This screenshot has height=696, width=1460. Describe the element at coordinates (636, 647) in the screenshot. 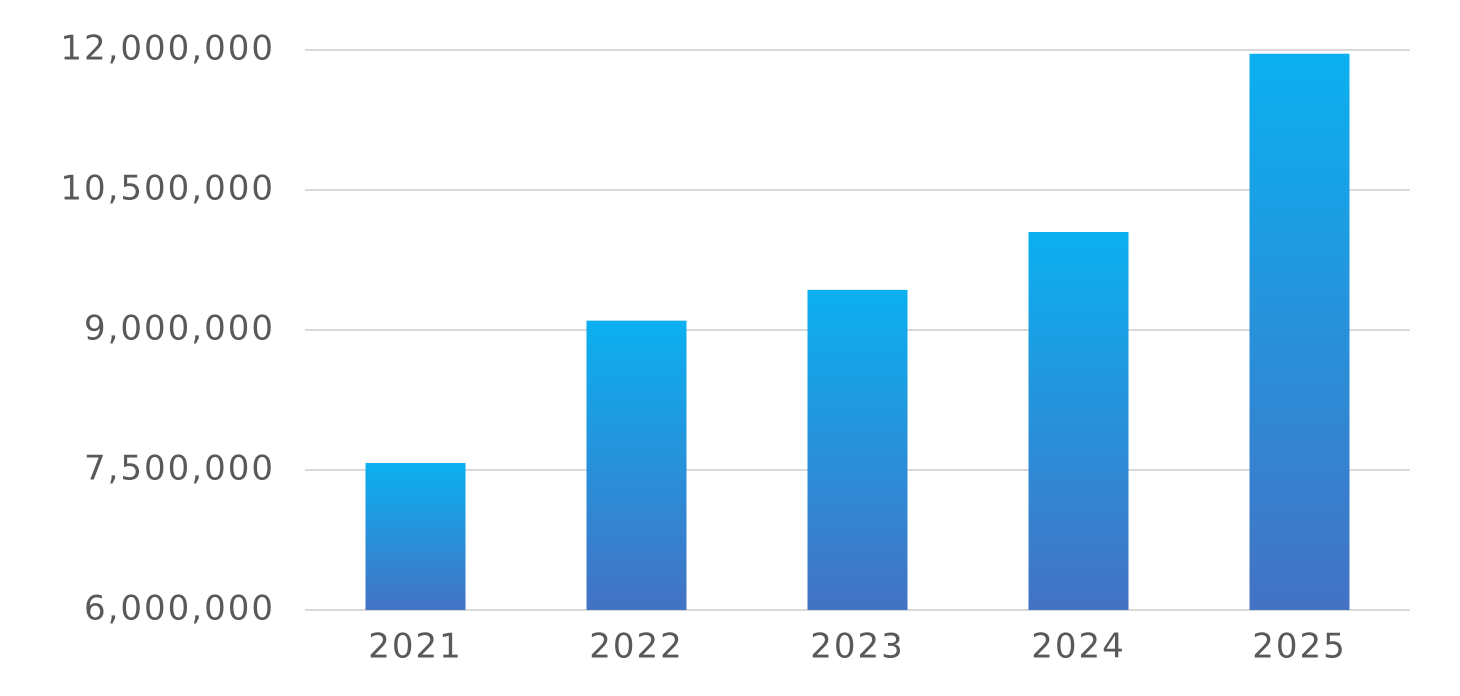

I see `x-tick-label: 2022` at that location.